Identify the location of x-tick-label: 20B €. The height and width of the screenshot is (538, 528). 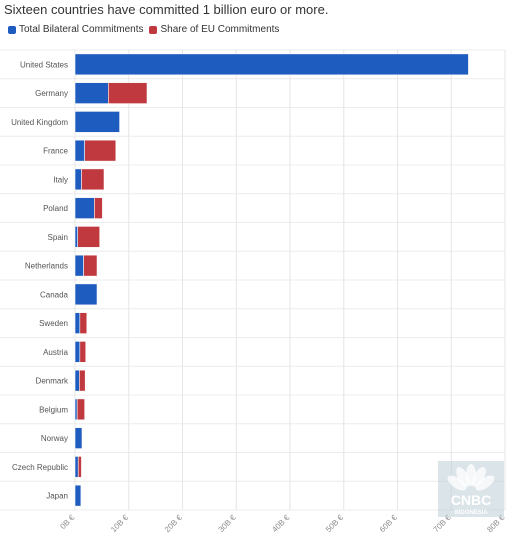
(174, 524).